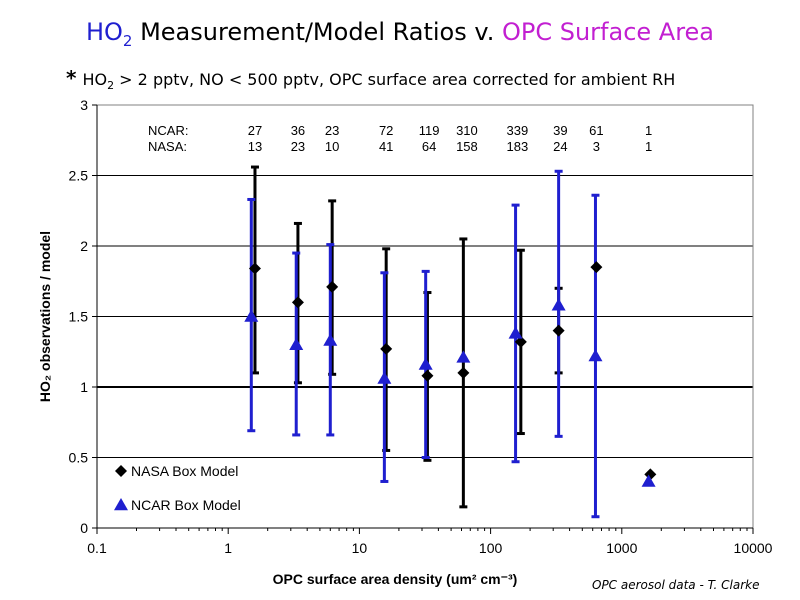  I want to click on count-ncar: 39, so click(560, 130).